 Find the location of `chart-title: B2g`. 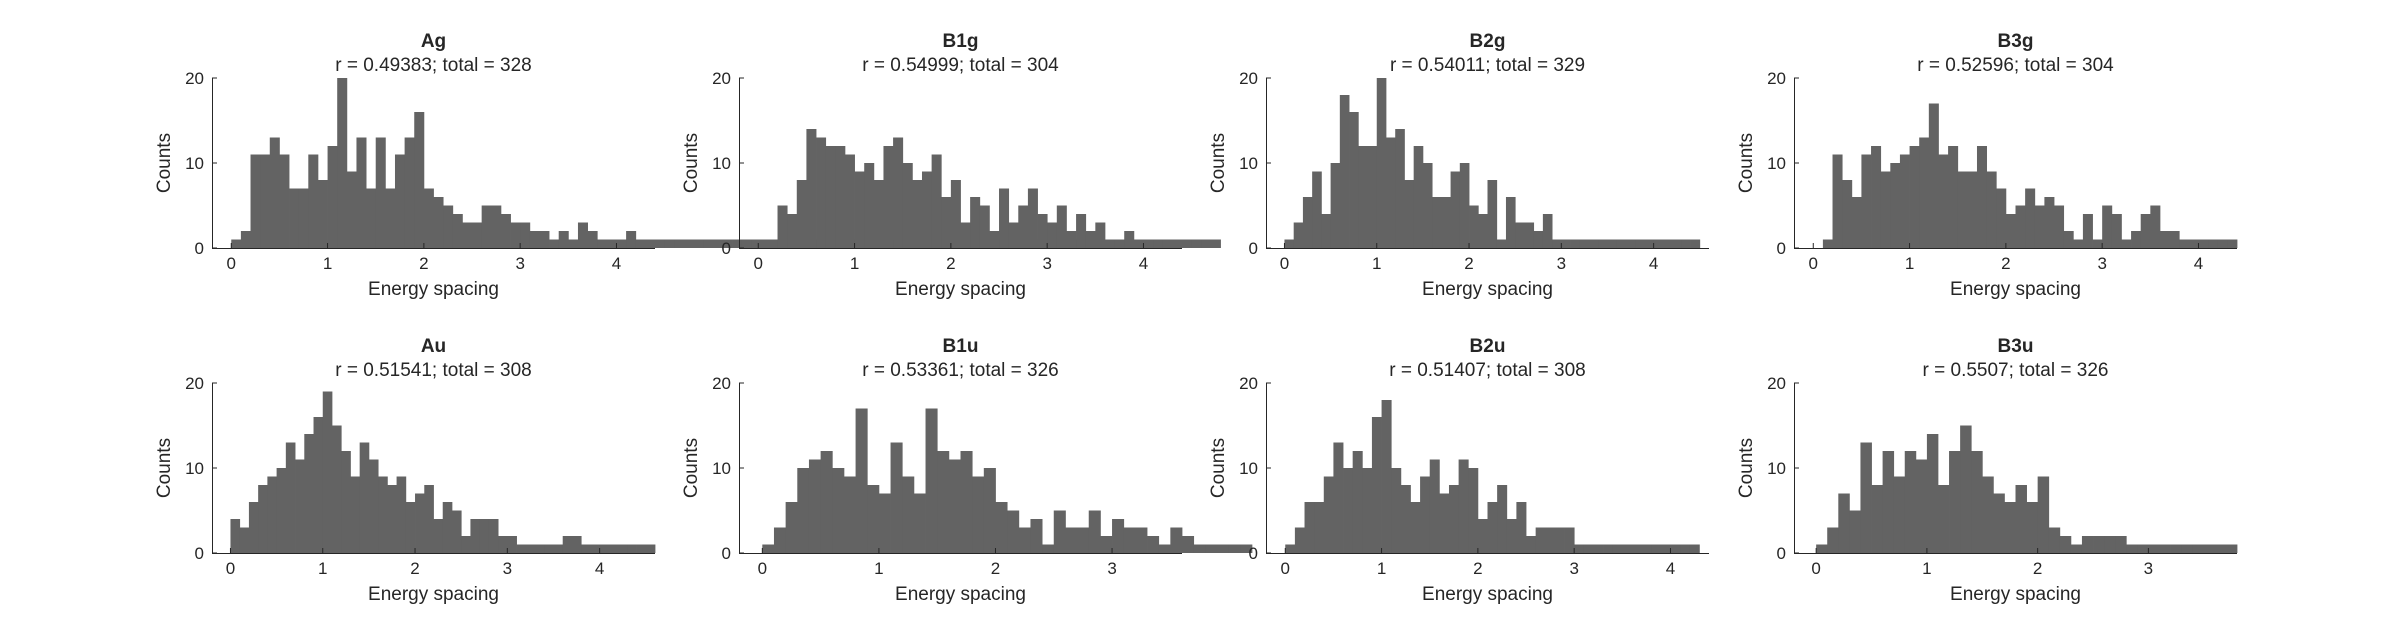

chart-title: B2g is located at coordinates (1488, 41).